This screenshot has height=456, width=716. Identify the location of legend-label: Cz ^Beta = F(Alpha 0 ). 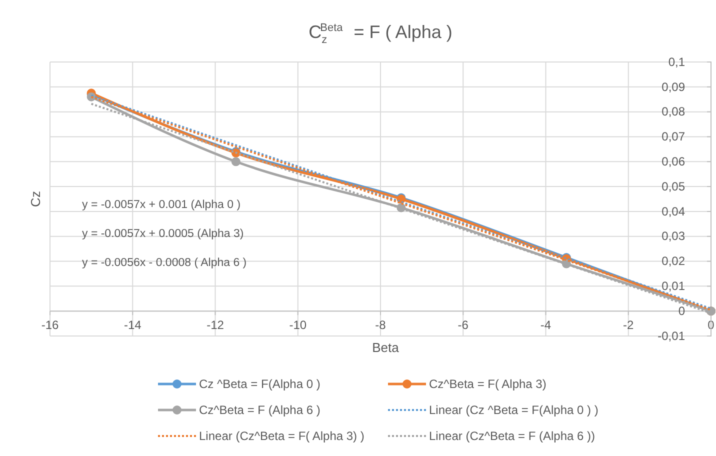
(259, 384).